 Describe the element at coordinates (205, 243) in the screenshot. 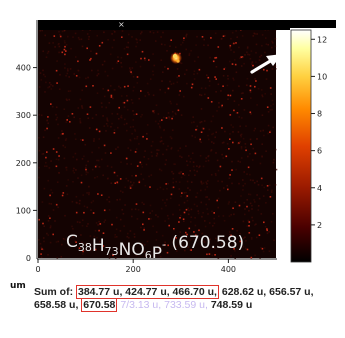

I see `formula-mass: (670.58)` at that location.